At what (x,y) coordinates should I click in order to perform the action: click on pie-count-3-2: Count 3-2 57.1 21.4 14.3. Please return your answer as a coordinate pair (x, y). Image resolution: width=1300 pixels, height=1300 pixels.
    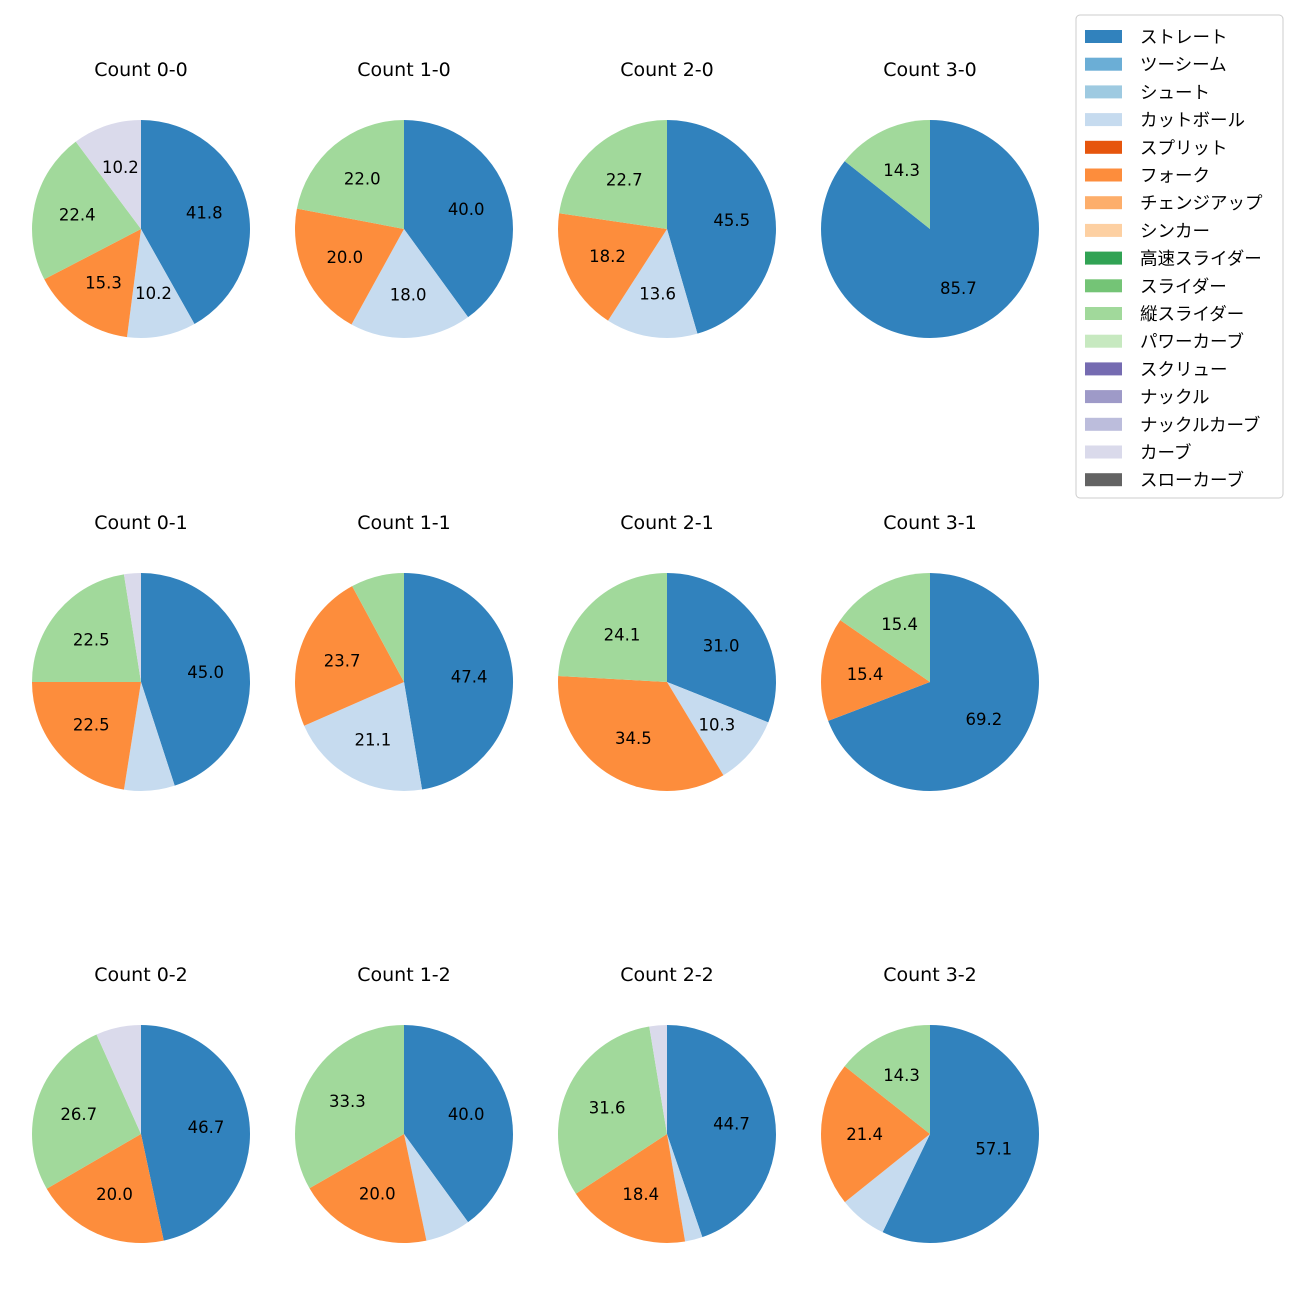
    Looking at the image, I should click on (930, 1103).